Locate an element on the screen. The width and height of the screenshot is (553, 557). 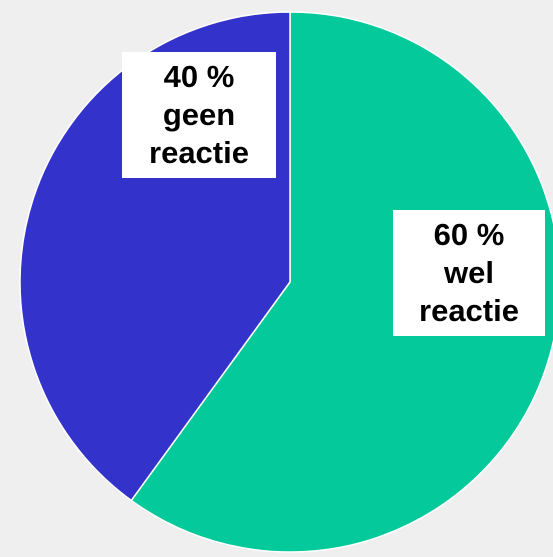
category-label: wel reactie is located at coordinates (469, 291).